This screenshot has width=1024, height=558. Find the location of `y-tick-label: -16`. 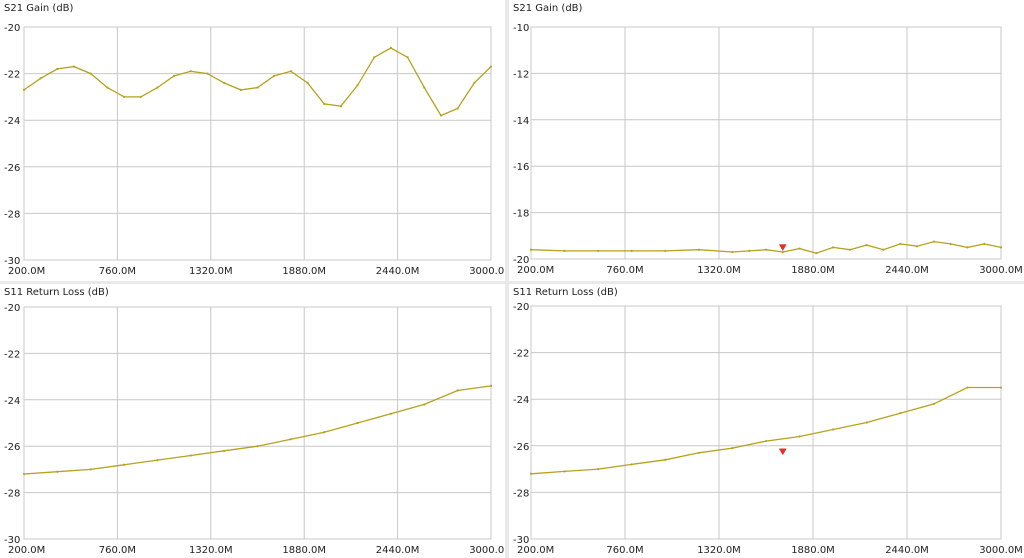

y-tick-label: -16 is located at coordinates (521, 167).